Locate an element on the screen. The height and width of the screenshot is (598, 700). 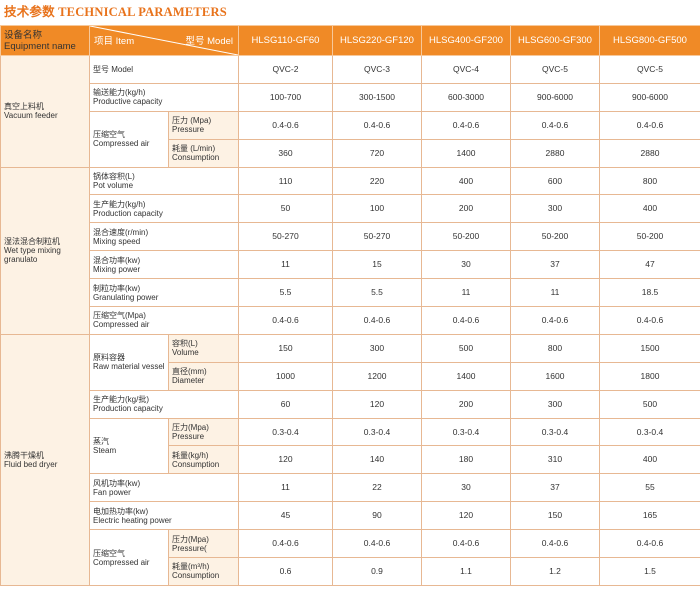
item-label-en: Granulating power is located at coordinates (126, 297).